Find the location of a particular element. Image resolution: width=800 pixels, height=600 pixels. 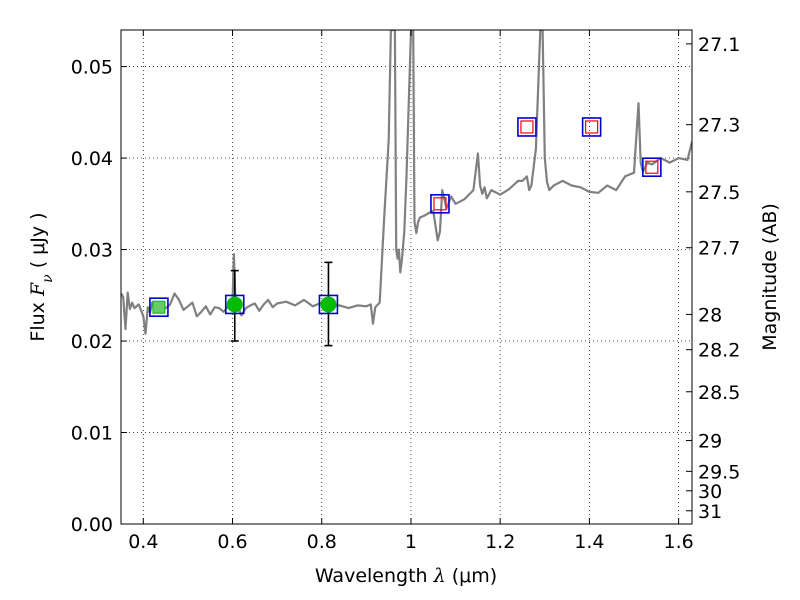

right-tick-label: 28.2 is located at coordinates (719, 351).